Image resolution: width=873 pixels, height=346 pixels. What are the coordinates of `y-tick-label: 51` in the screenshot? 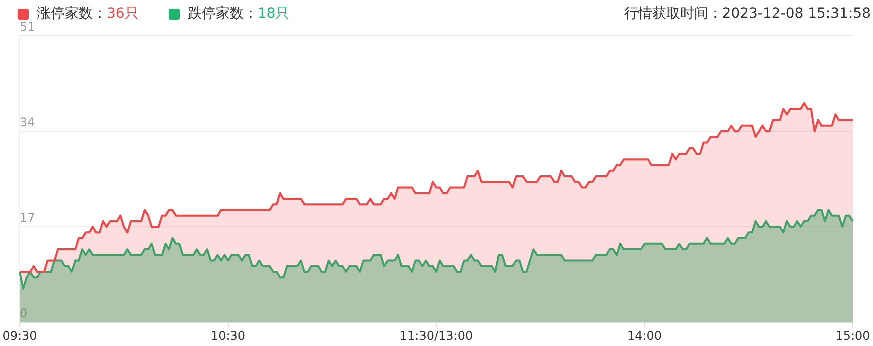 It's located at (28, 27).